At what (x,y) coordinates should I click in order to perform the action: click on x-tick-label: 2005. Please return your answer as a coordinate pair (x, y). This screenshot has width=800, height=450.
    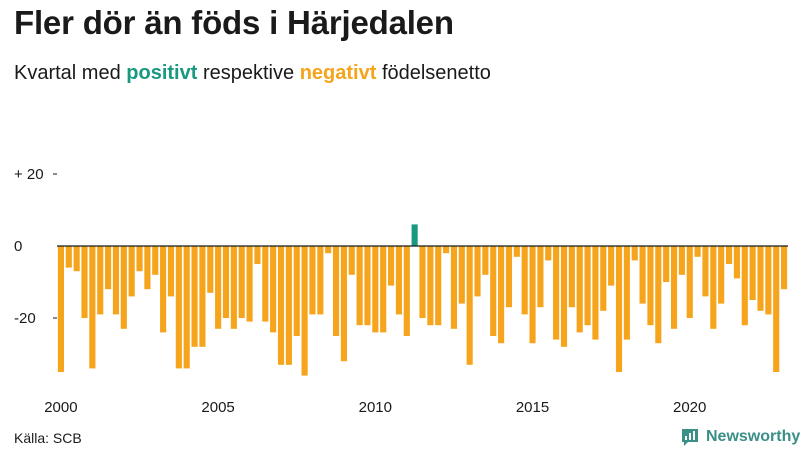
    Looking at the image, I should click on (217, 407).